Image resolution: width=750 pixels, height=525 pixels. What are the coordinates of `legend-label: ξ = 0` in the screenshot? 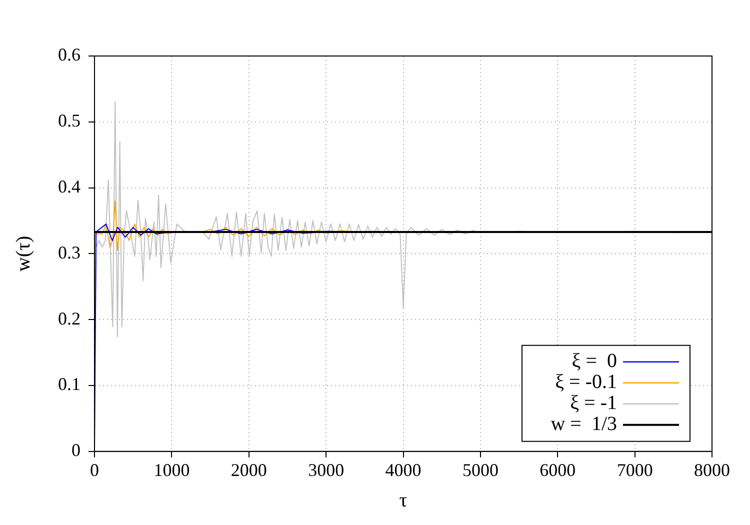 It's located at (594, 361).